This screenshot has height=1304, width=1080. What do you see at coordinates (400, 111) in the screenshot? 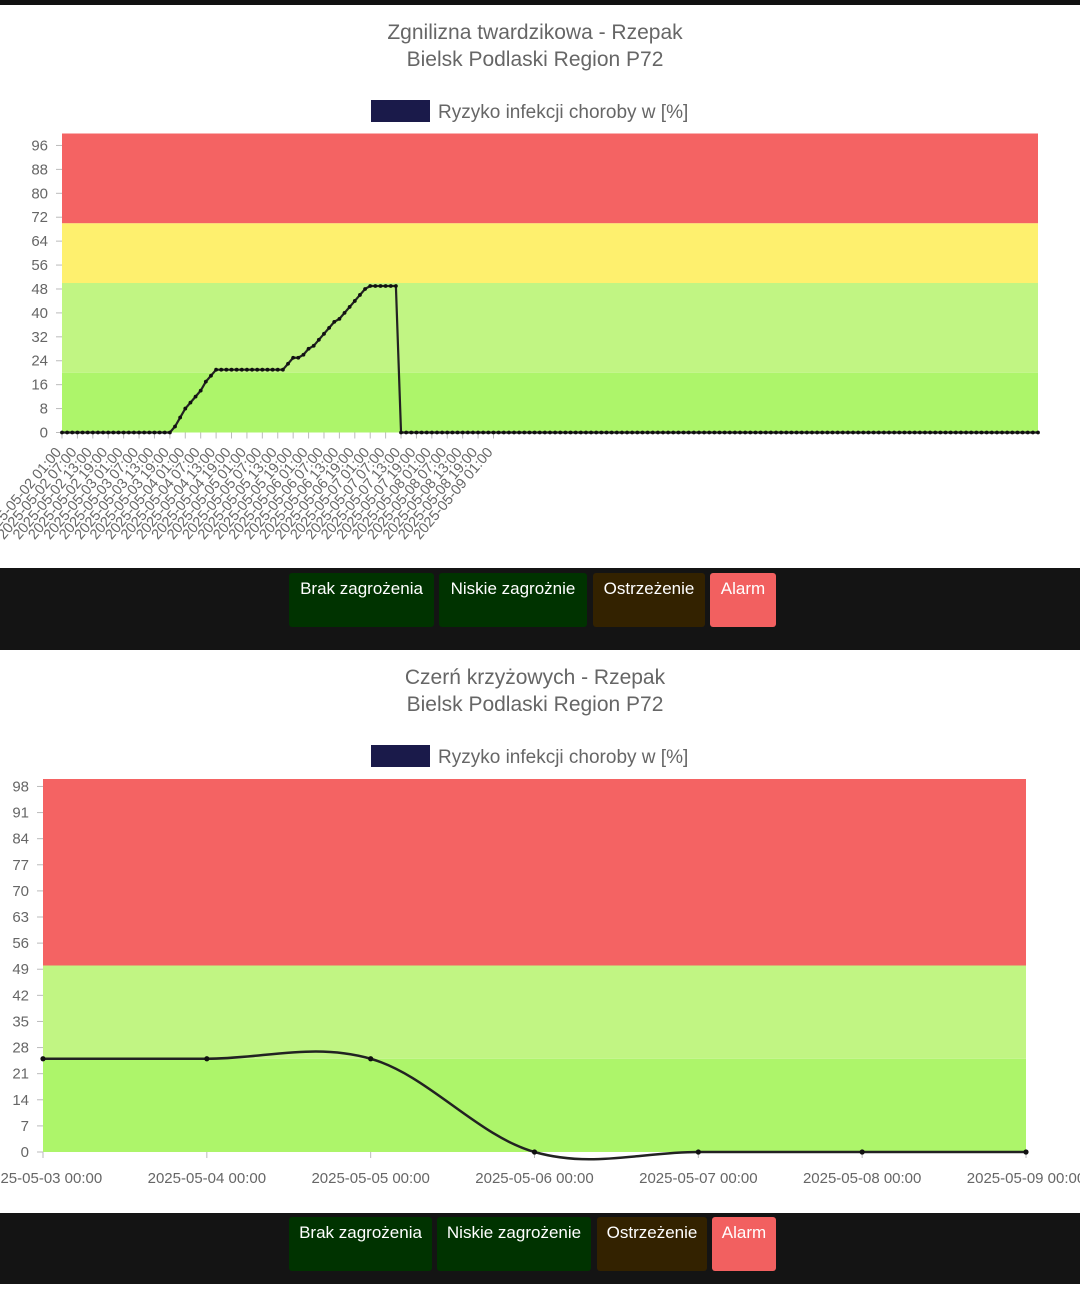
I see `legend-swatch` at bounding box center [400, 111].